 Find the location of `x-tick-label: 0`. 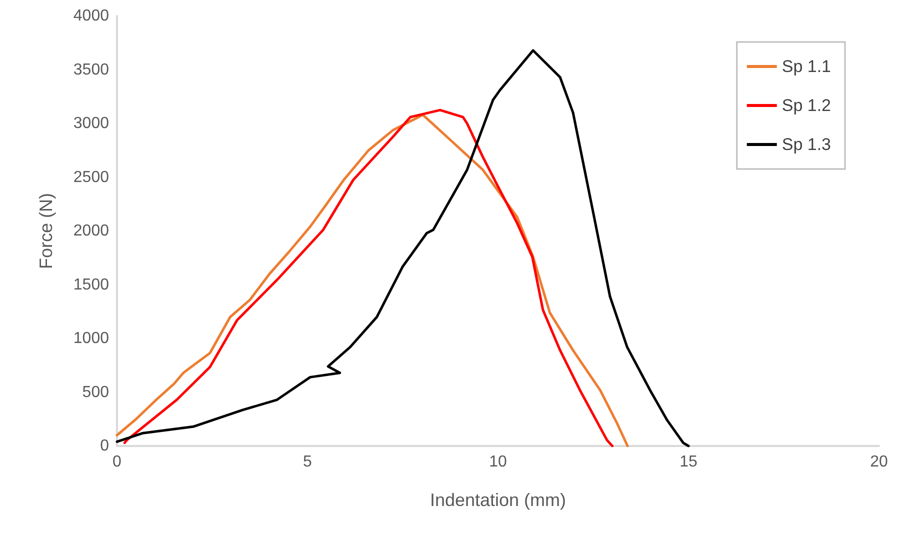

x-tick-label: 0 is located at coordinates (117, 462).